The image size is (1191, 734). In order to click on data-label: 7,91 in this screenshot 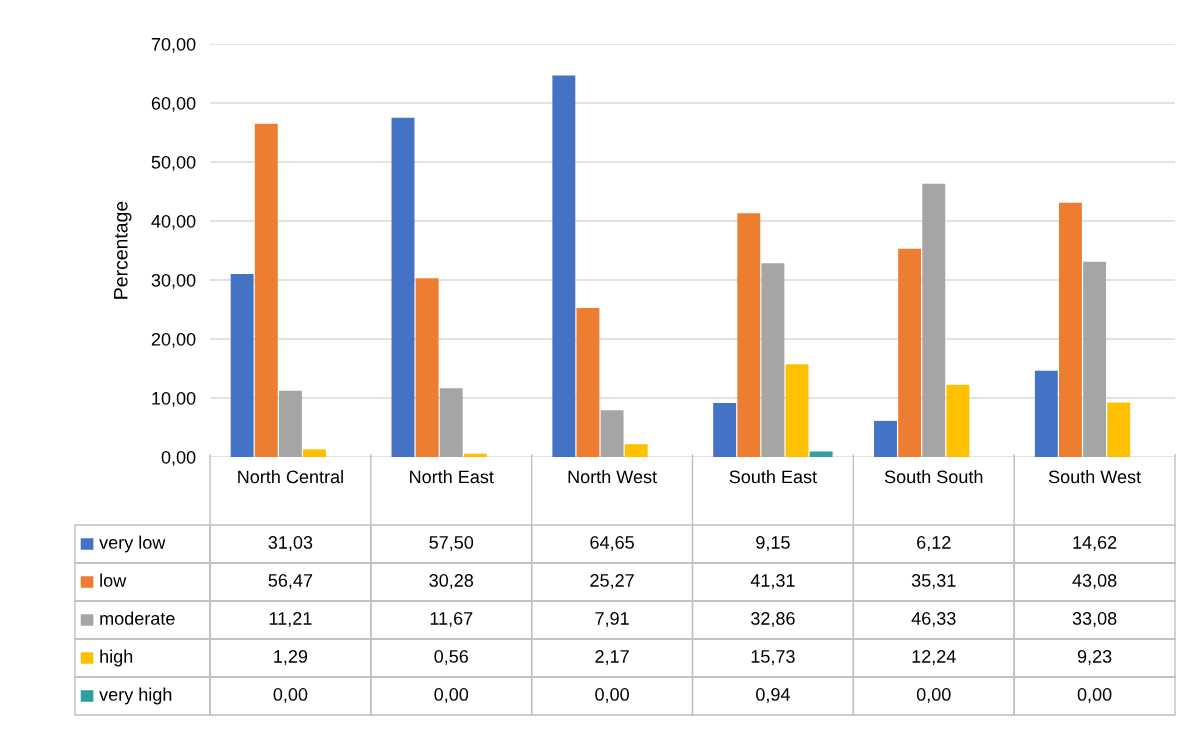, I will do `click(612, 619)`.